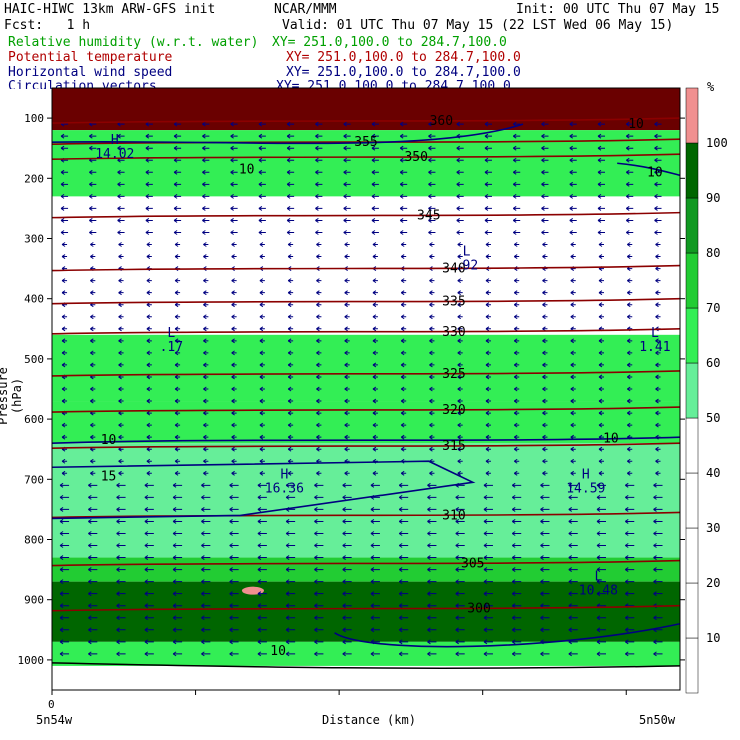 The image size is (740, 740). I want to click on extremum-symbol: L, so click(598, 577).